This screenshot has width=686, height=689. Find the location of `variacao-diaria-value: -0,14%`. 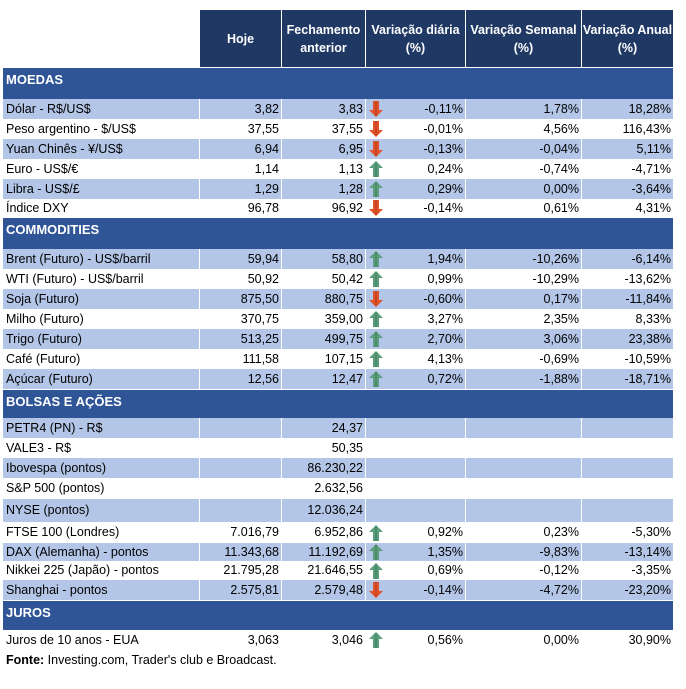

variacao-diaria-value: -0,14% is located at coordinates (415, 590).